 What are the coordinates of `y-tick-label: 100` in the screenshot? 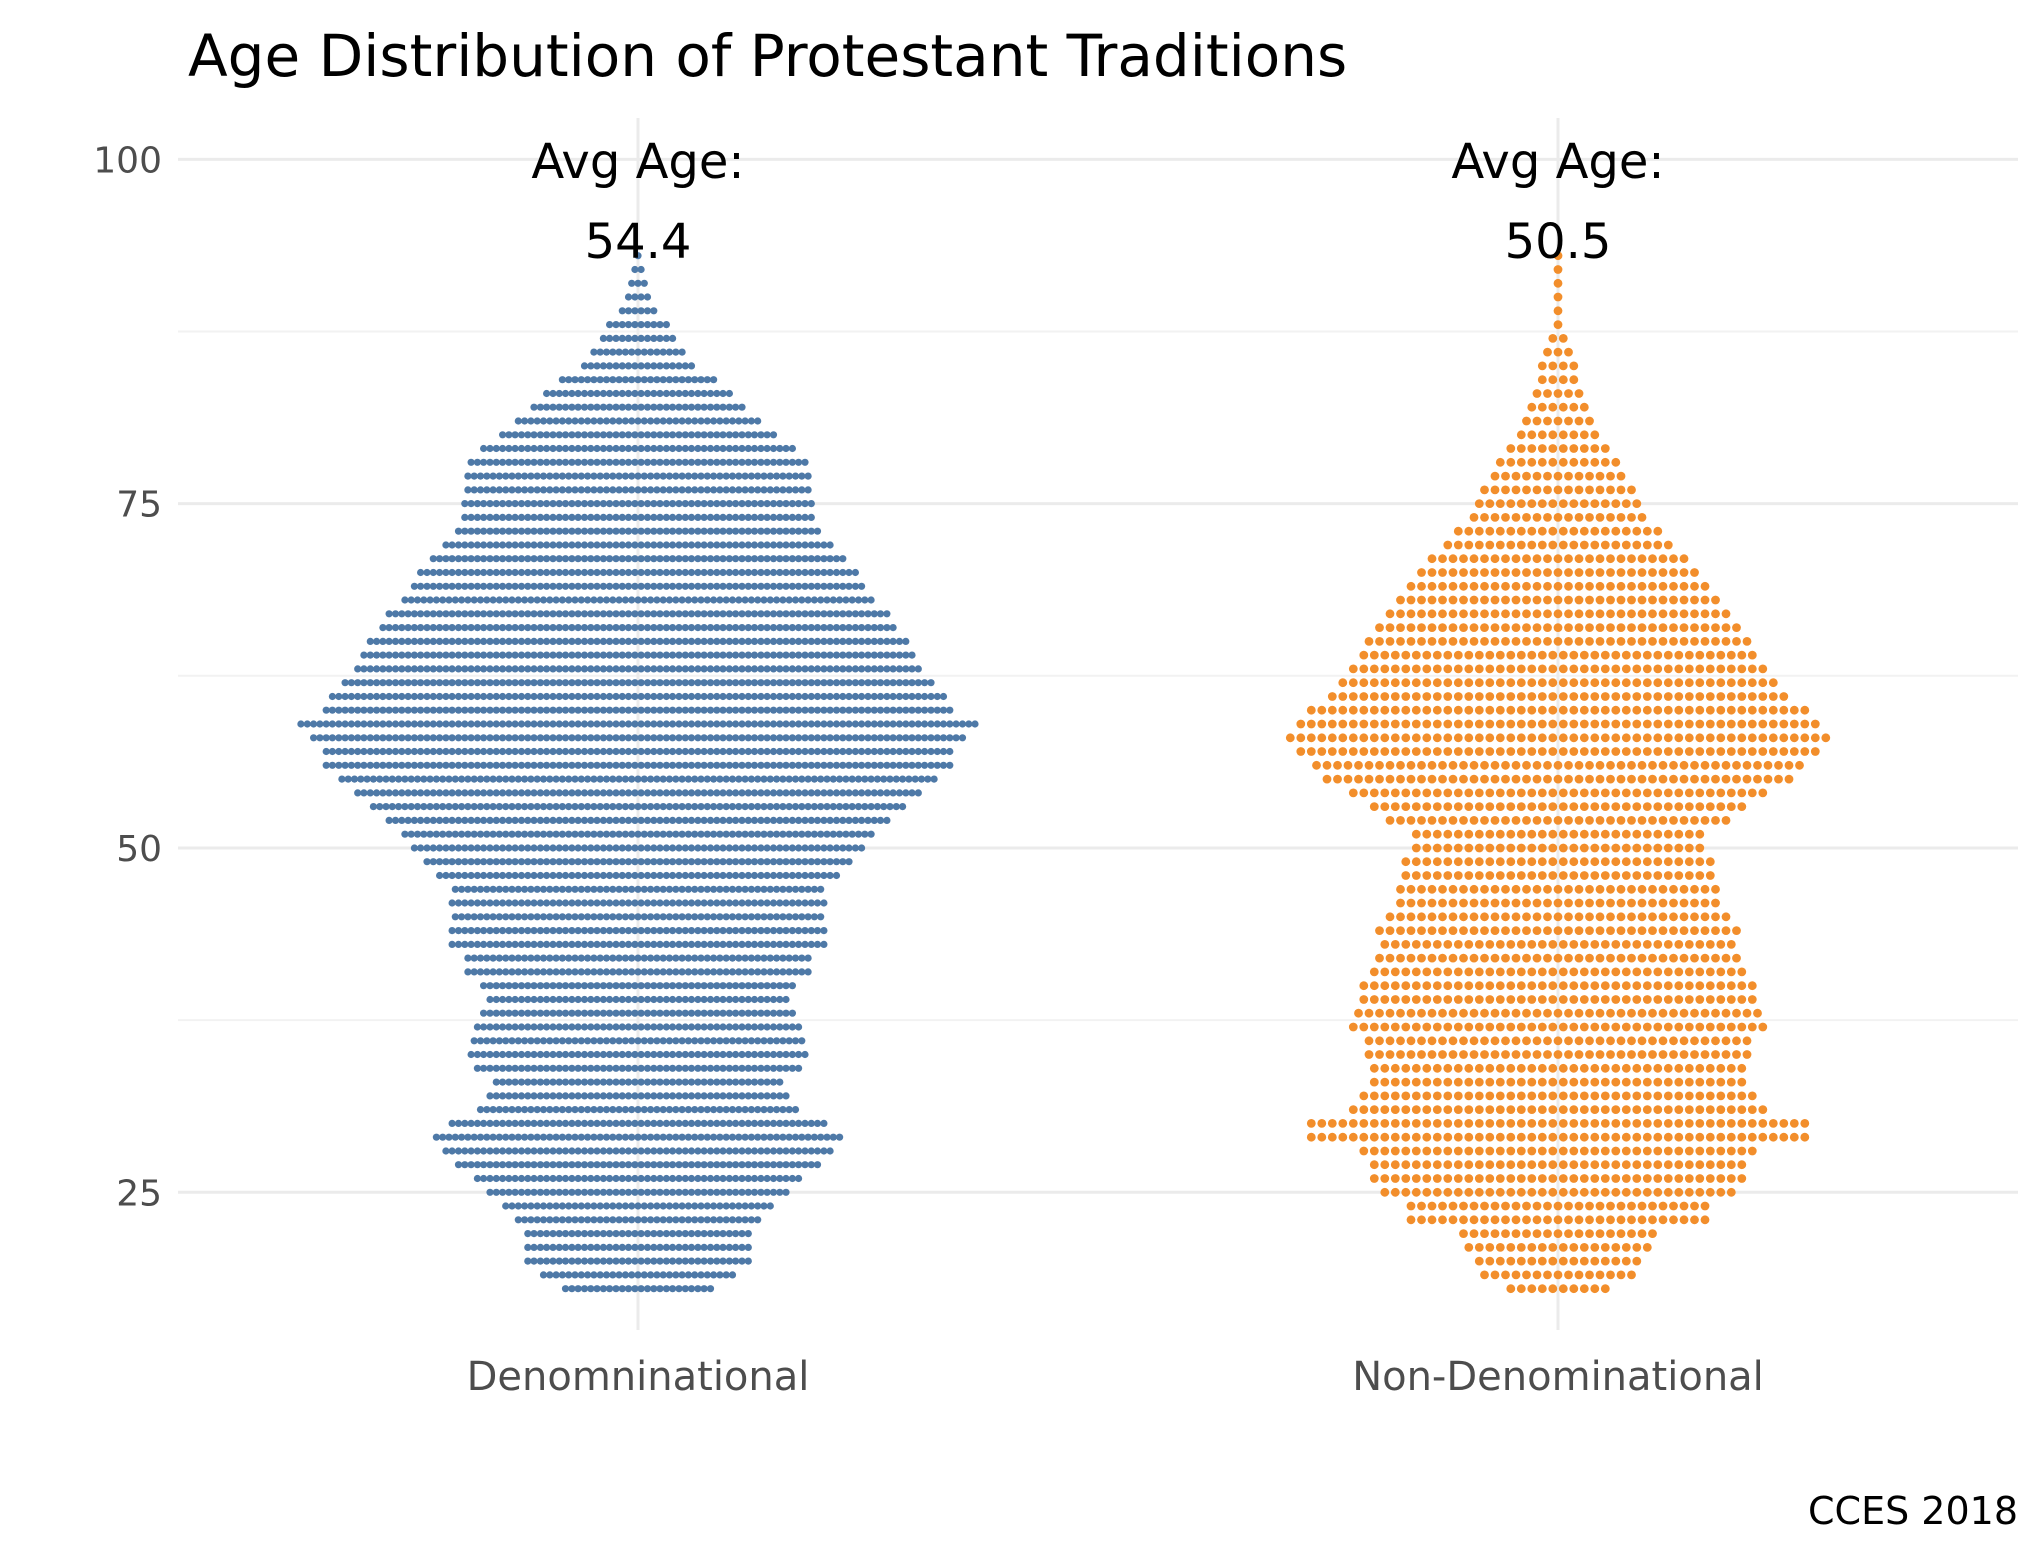 It's located at (127, 160).